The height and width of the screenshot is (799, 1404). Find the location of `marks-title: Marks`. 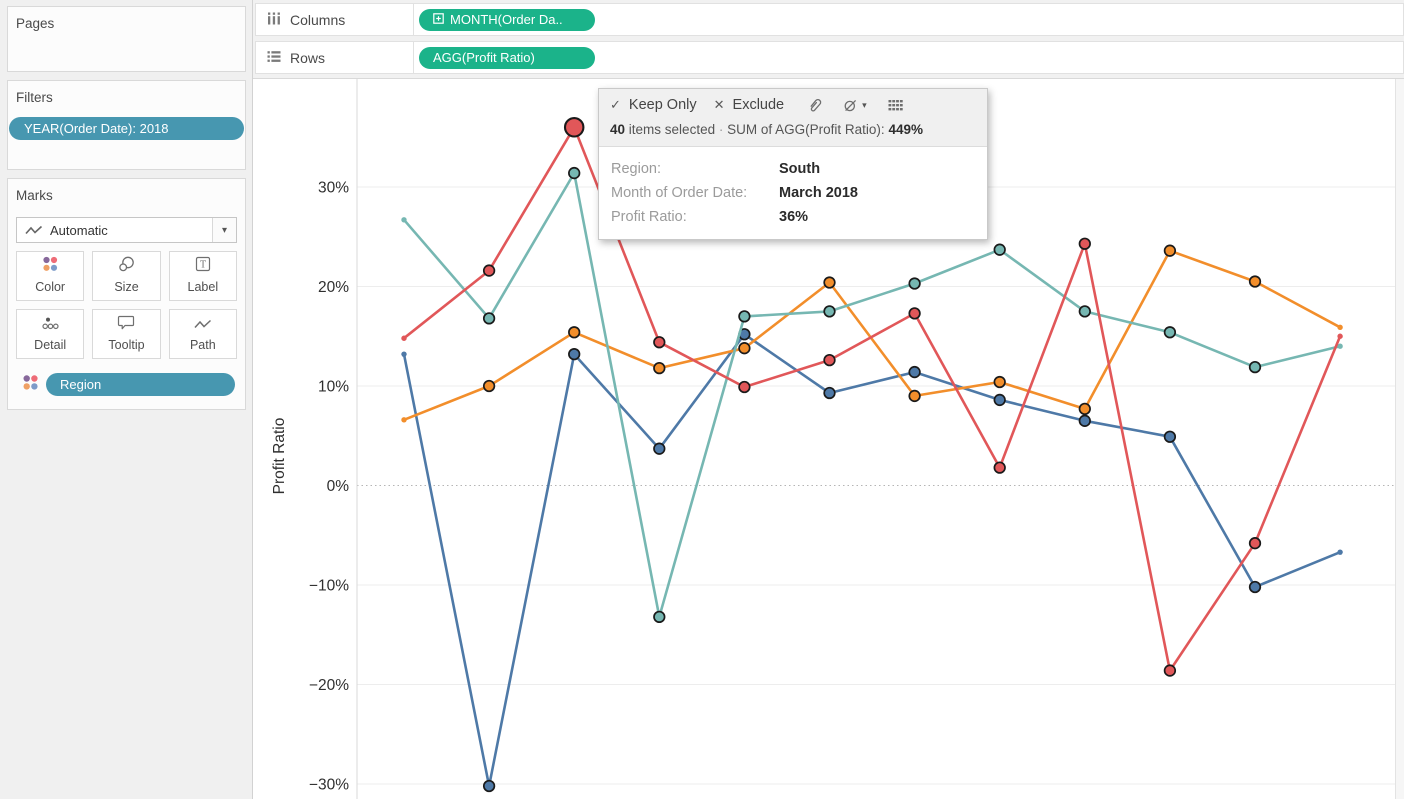

marks-title: Marks is located at coordinates (34, 195).